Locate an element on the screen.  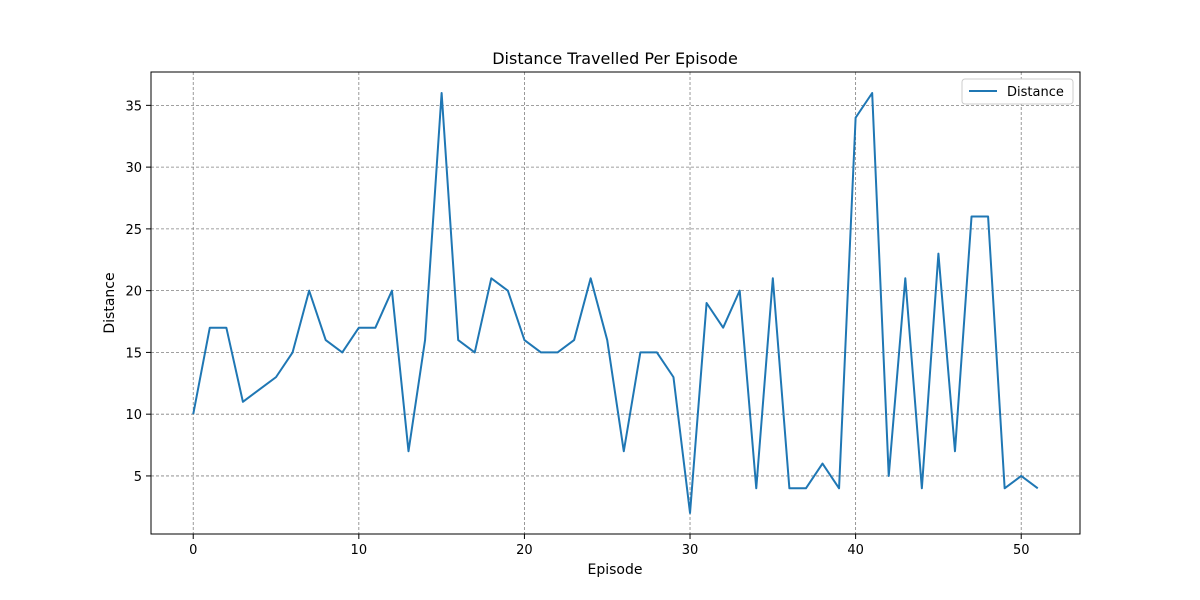
x-tick-label: 10 is located at coordinates (359, 550).